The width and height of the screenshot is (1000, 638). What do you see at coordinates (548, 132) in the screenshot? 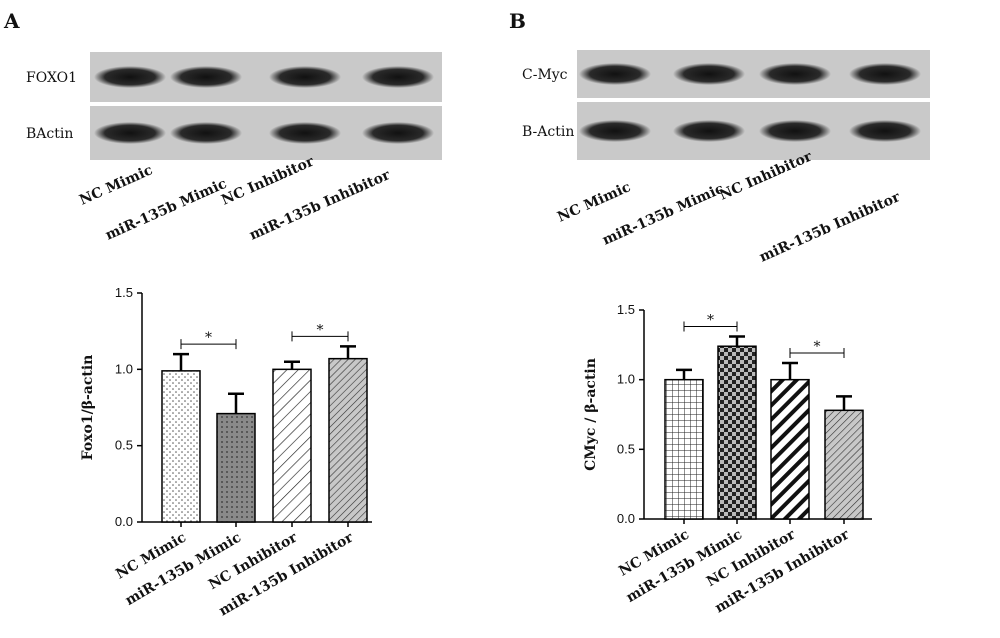
I see `blot-row-label: B-Actin` at bounding box center [548, 132].